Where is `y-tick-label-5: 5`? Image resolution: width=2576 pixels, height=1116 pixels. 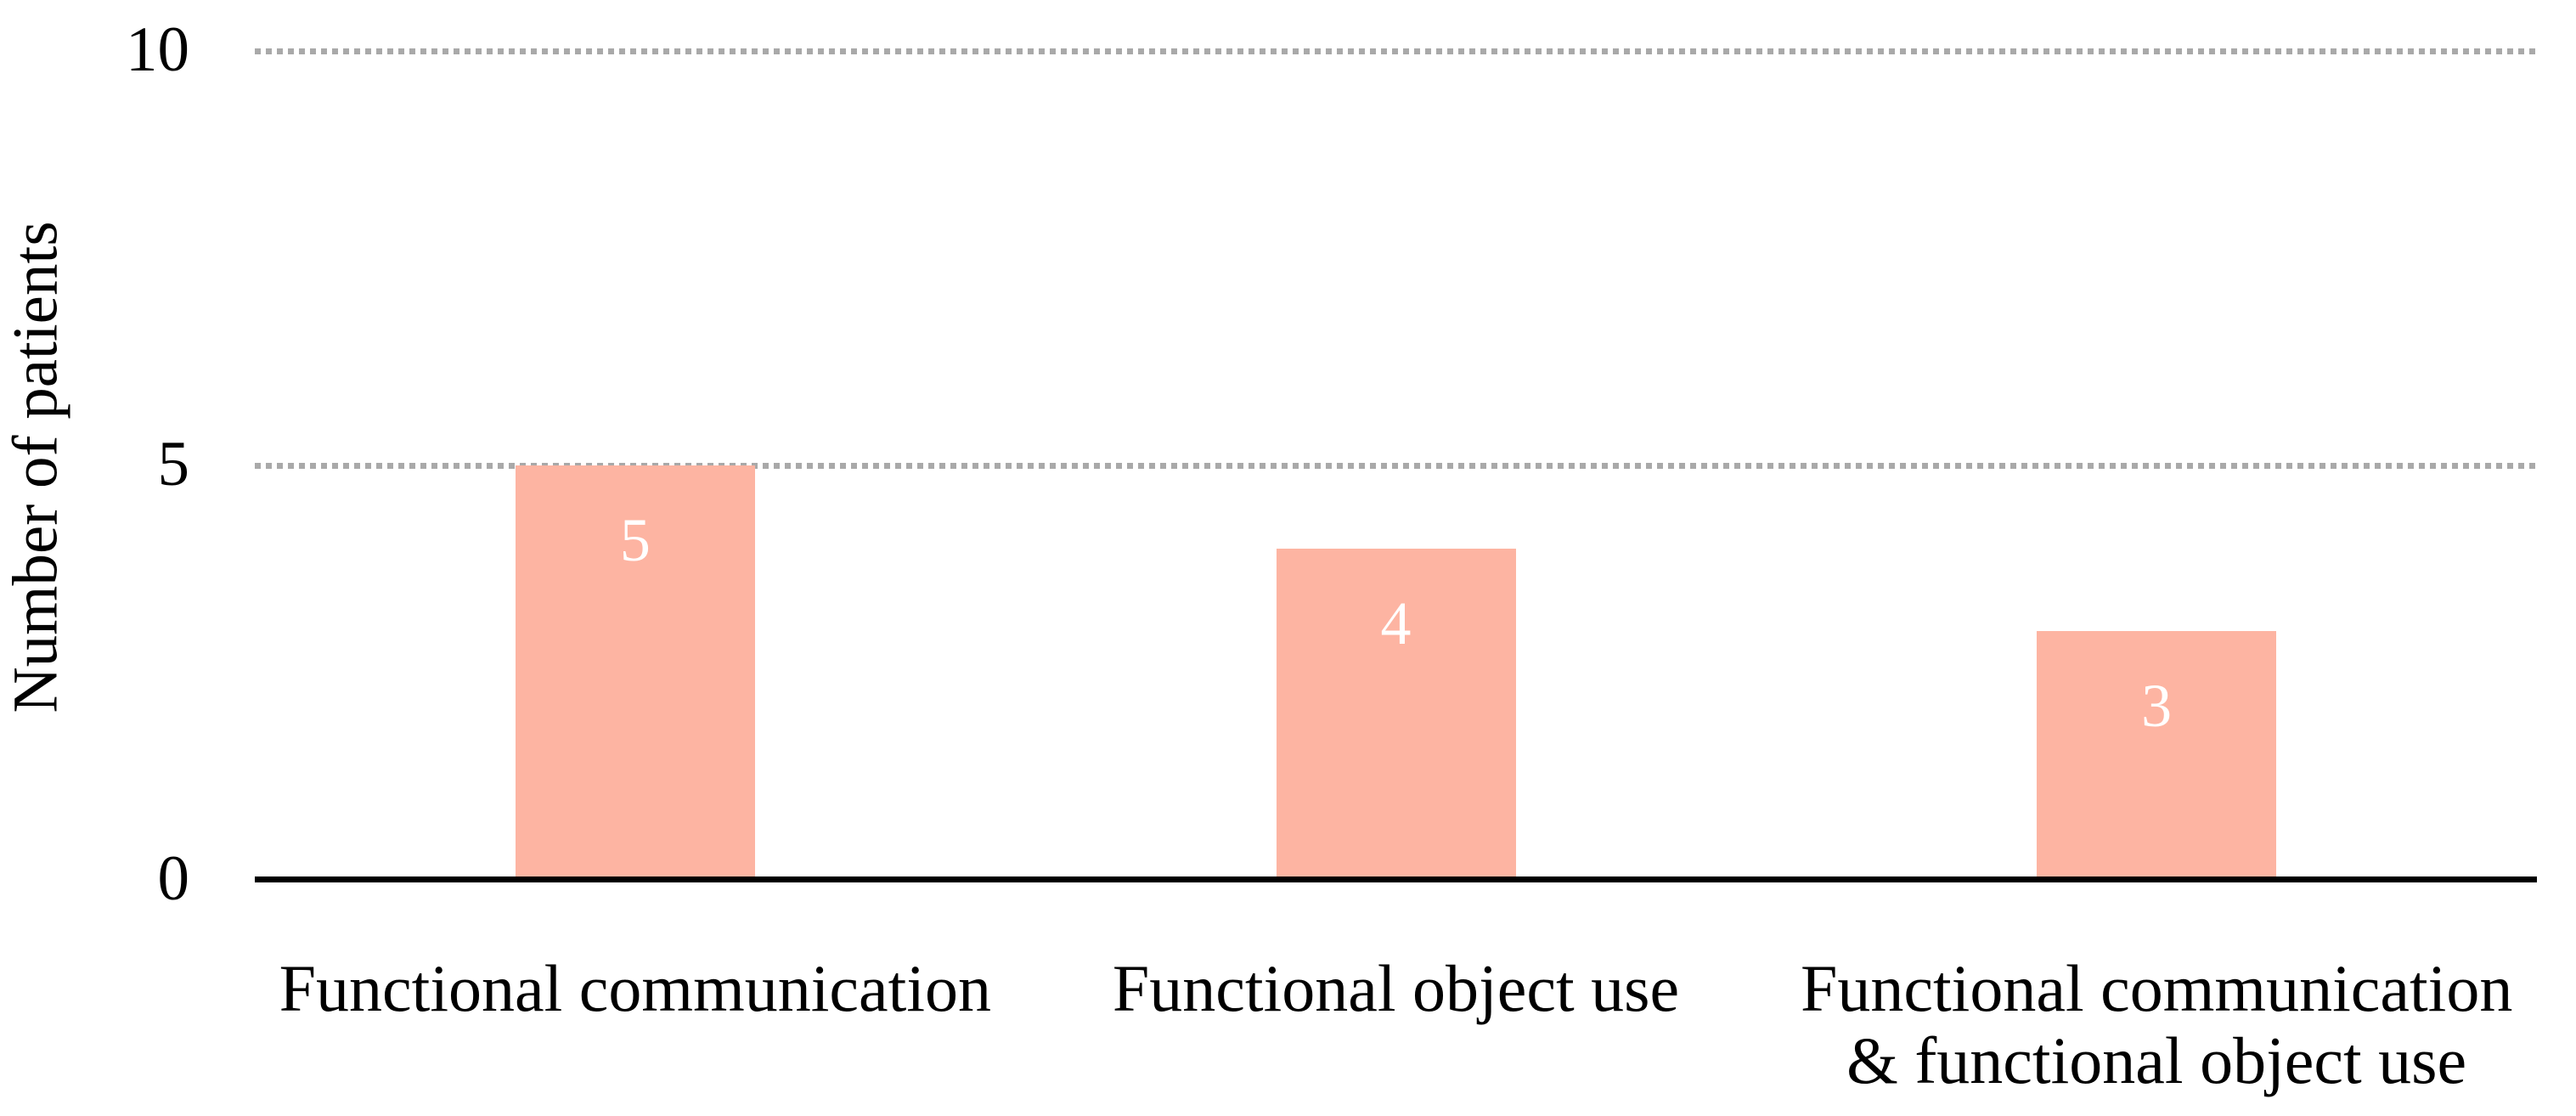
y-tick-label-5: 5 is located at coordinates (173, 464).